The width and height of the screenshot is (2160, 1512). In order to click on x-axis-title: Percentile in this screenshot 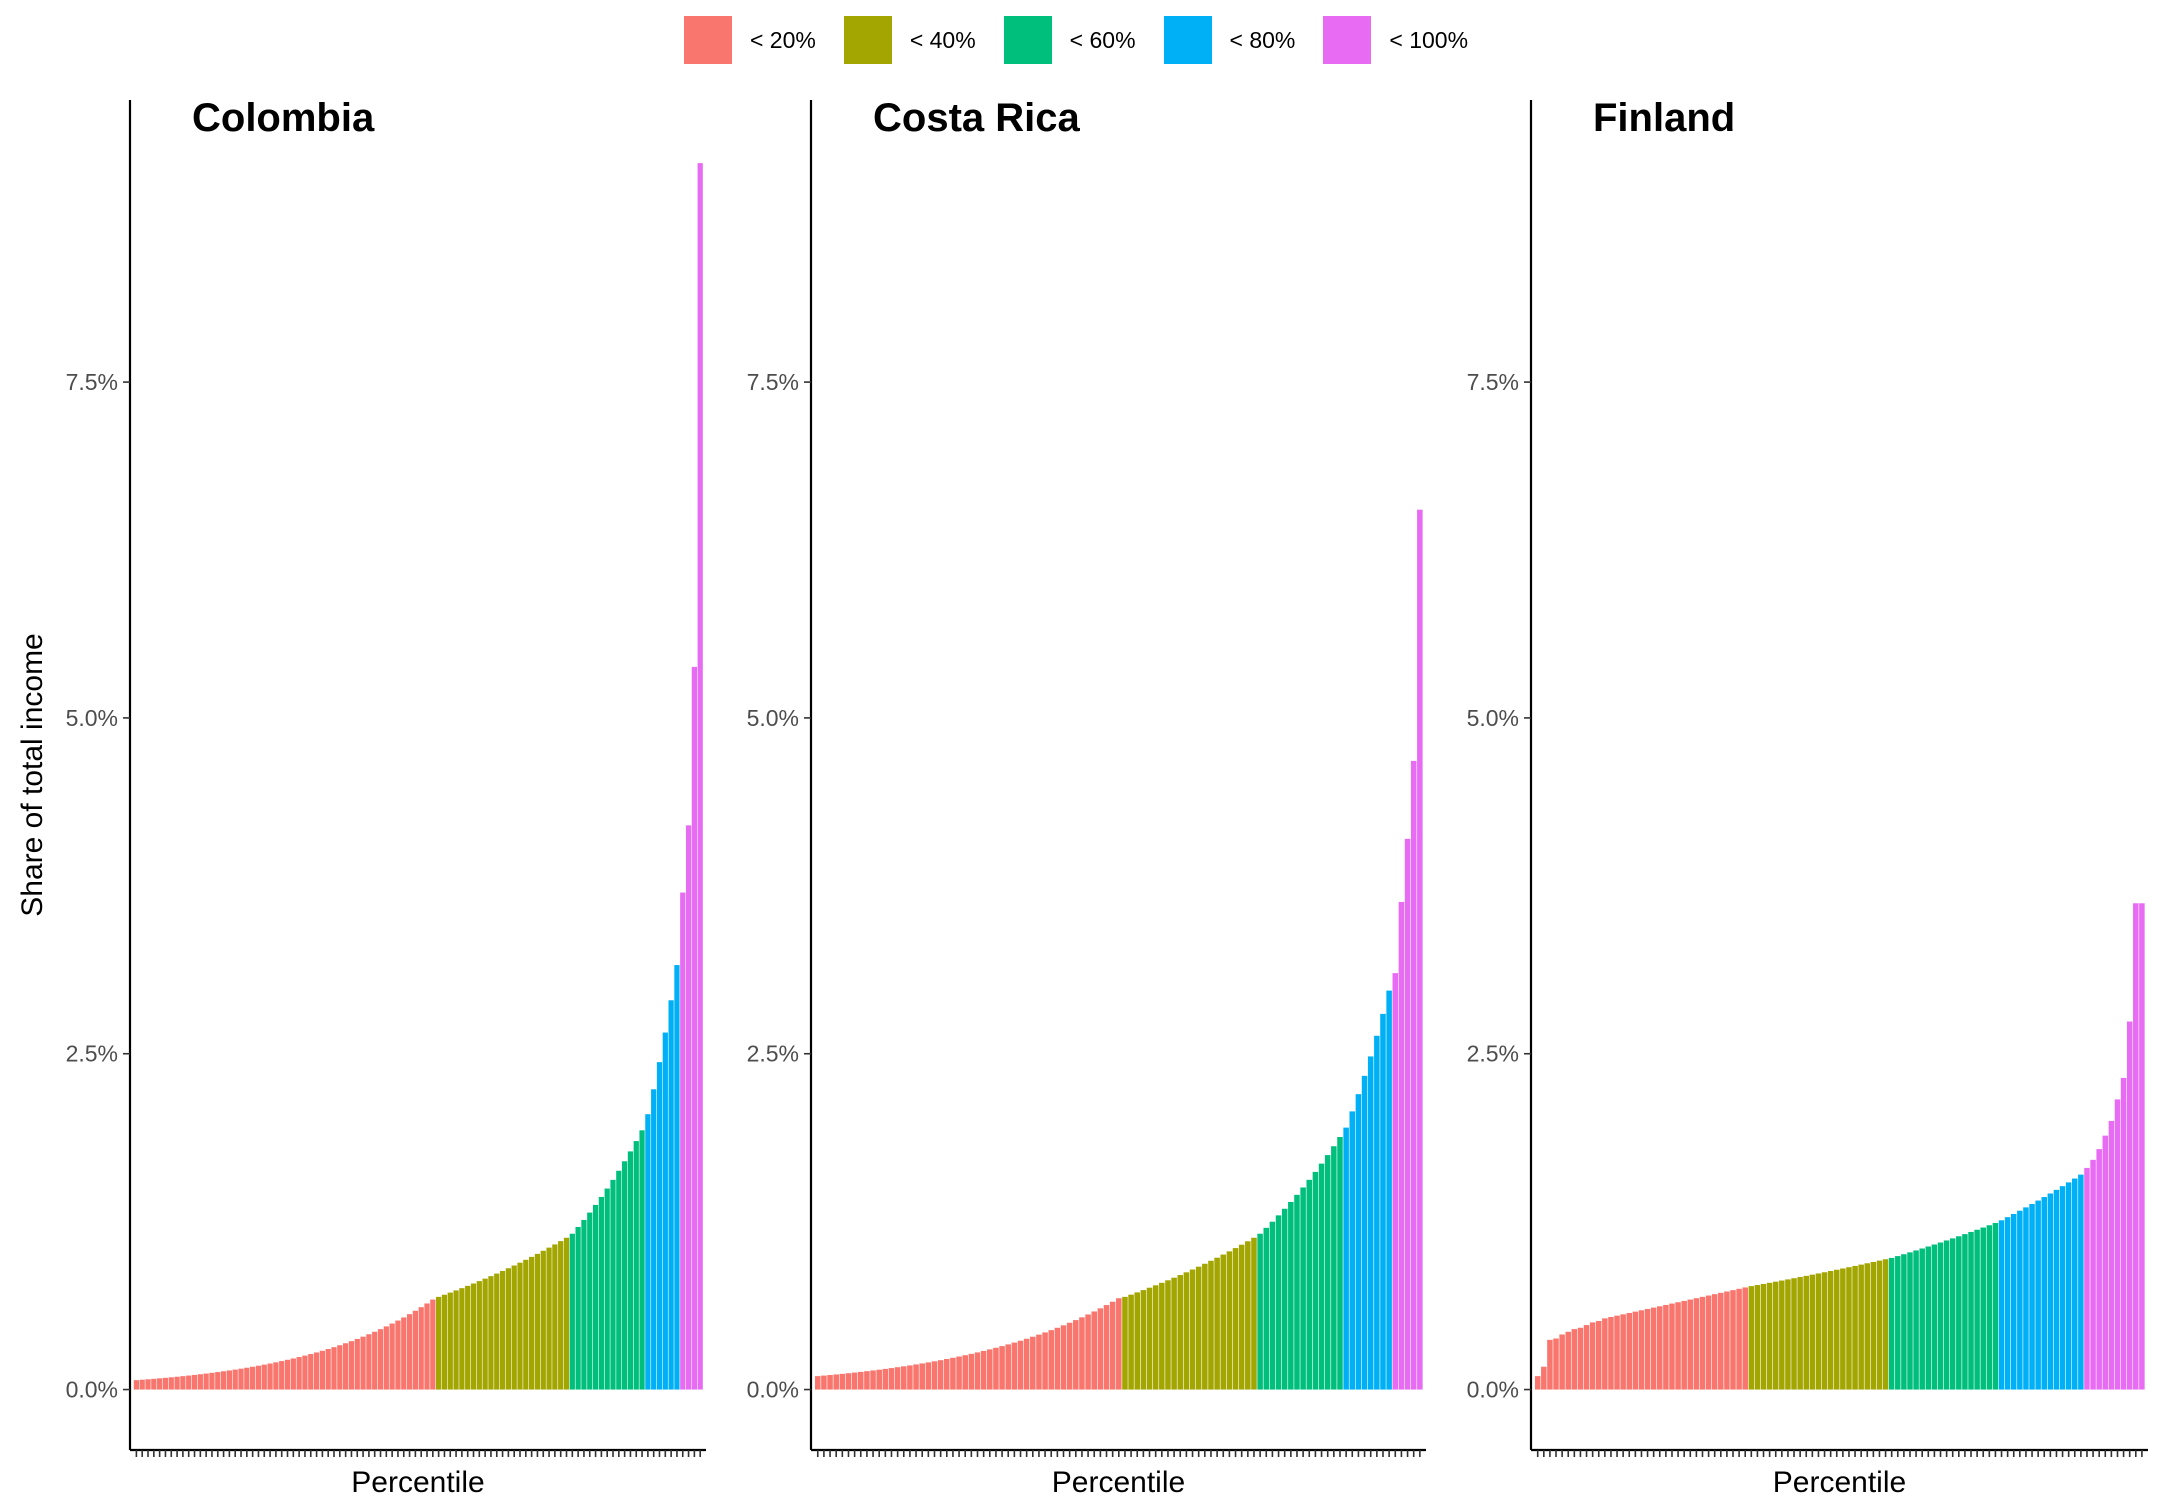, I will do `click(1118, 1482)`.